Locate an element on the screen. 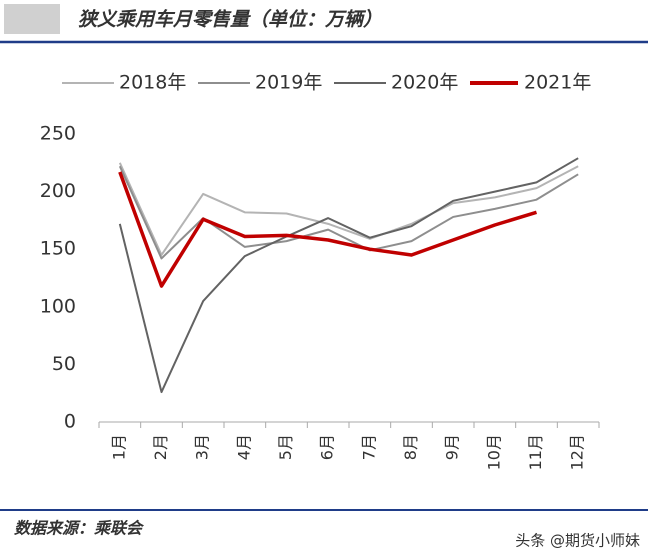  legend-label: 2021年 is located at coordinates (557, 83).